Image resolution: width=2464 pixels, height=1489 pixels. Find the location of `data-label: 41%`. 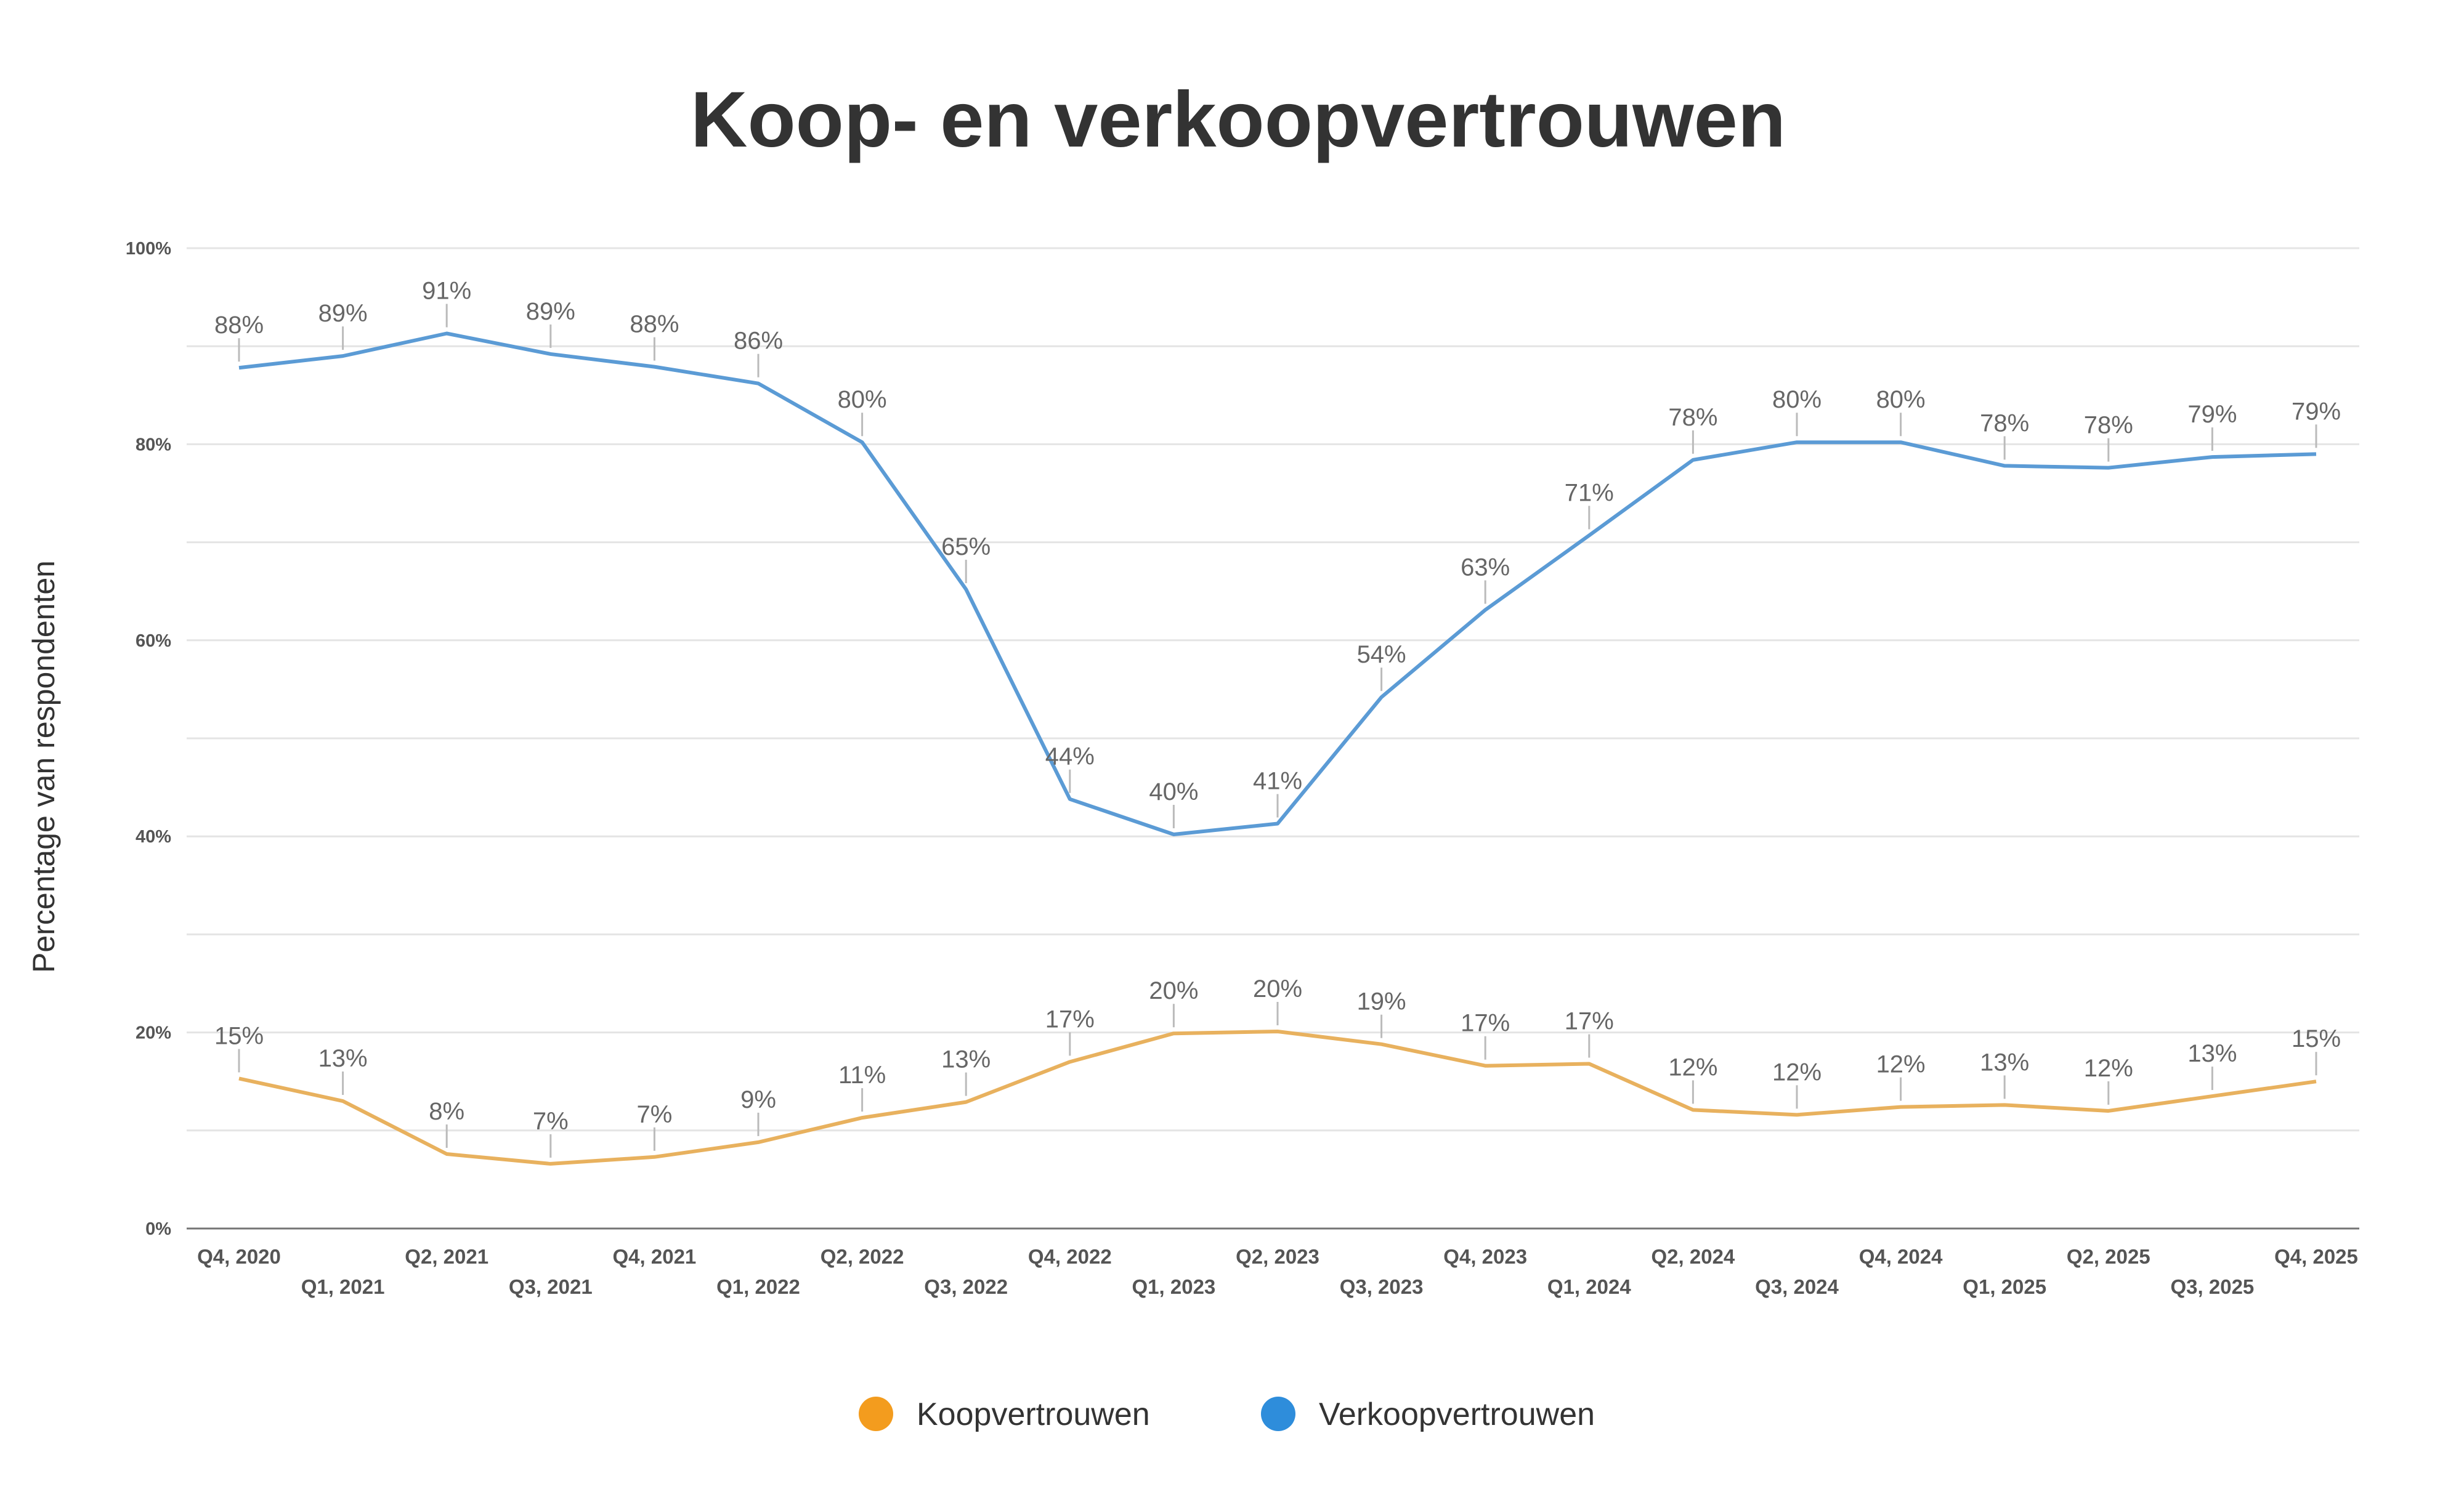

data-label: 41% is located at coordinates (1277, 781).